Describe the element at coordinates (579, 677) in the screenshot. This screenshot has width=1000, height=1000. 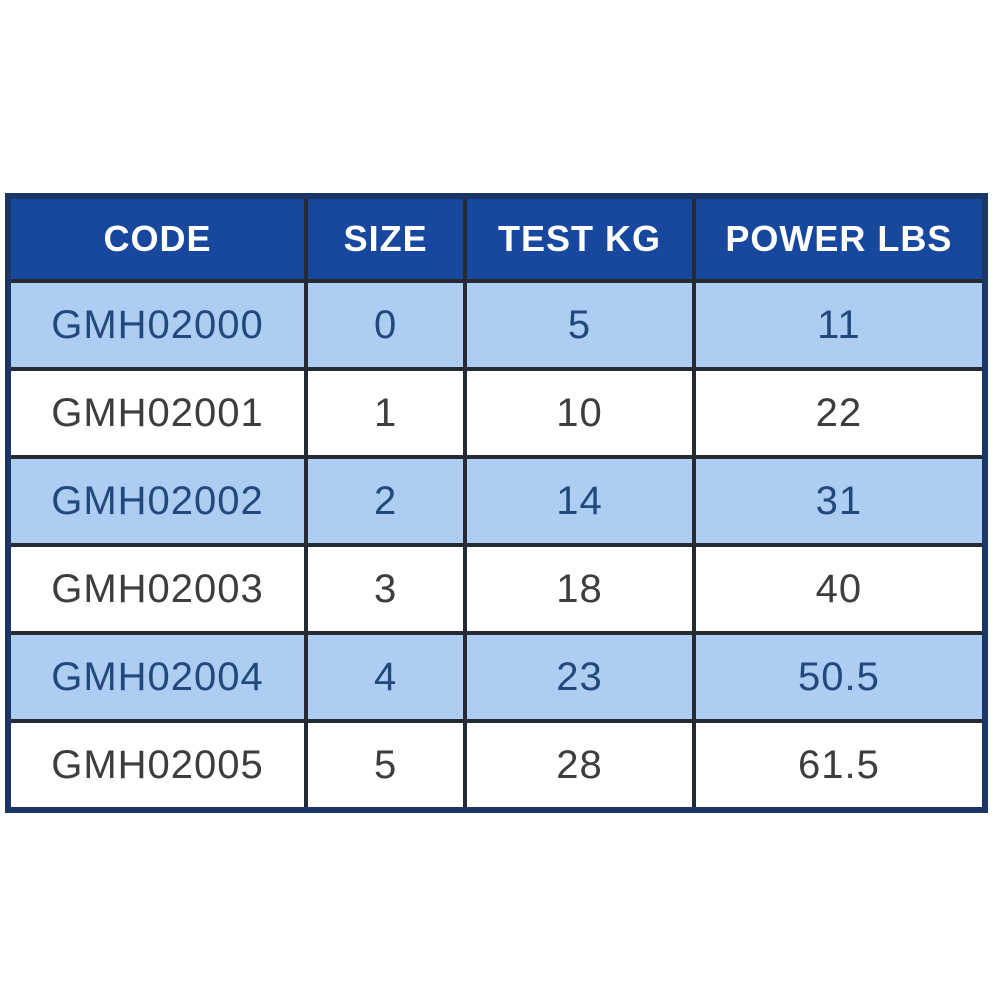
I see `table-cell-test-kg: 23` at that location.